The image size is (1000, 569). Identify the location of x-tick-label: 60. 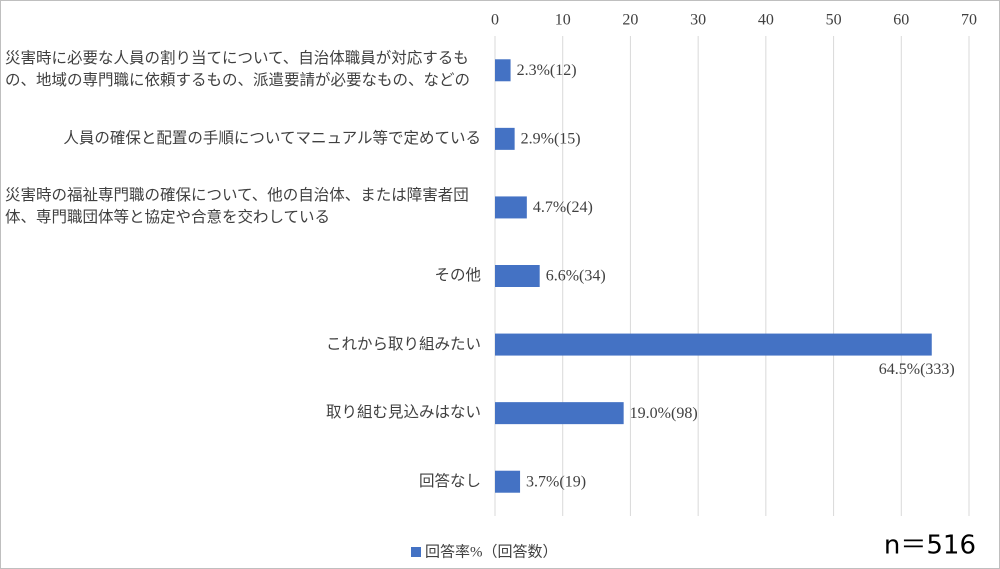
(901, 20).